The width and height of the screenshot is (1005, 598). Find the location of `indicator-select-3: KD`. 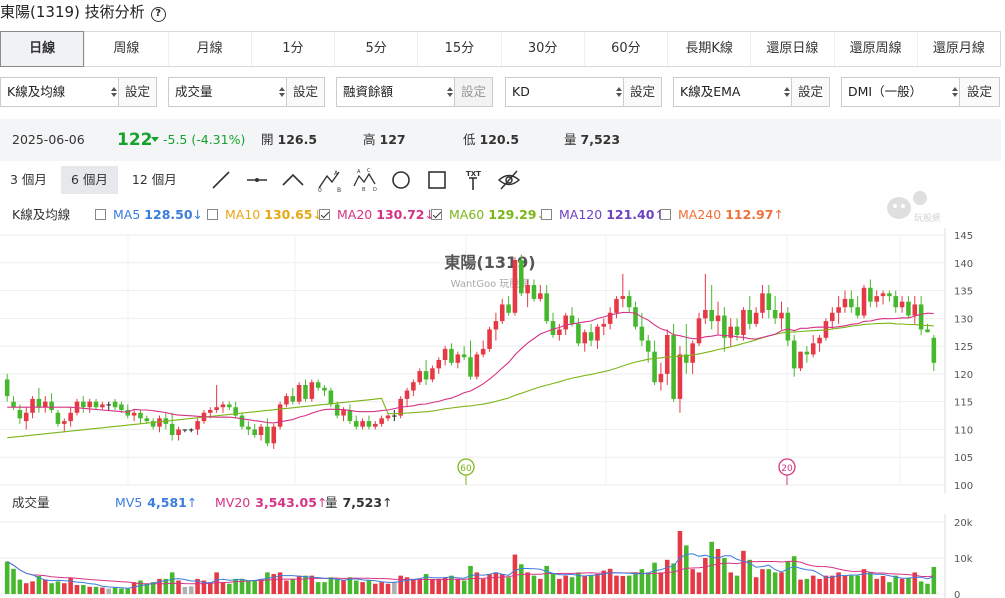

indicator-select-3: KD is located at coordinates (564, 92).